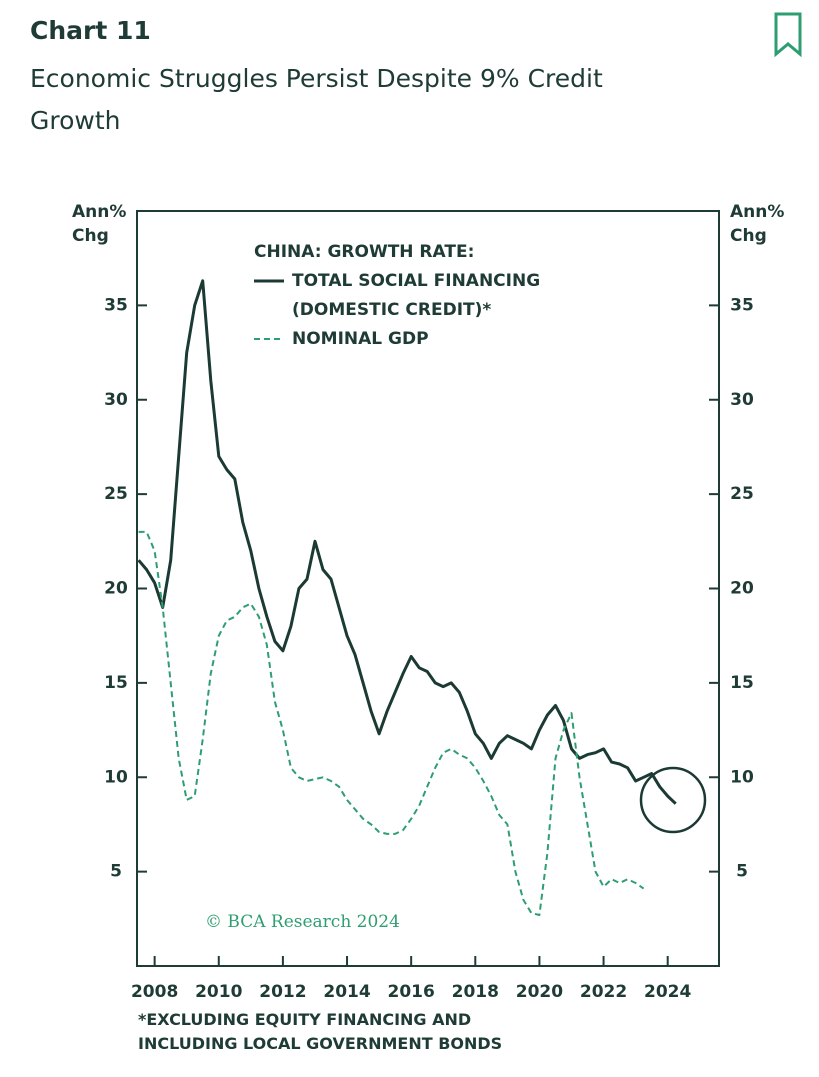 The width and height of the screenshot is (819, 1077). Describe the element at coordinates (360, 339) in the screenshot. I see `legend-label: NOMINAL GDP` at that location.